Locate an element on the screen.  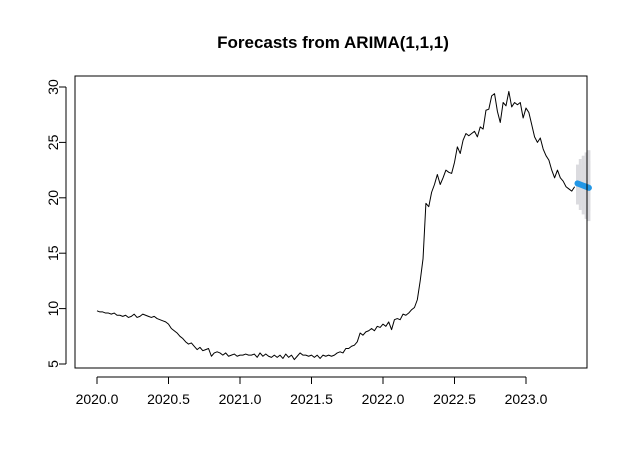
y-tick-label: 30 is located at coordinates (53, 87).